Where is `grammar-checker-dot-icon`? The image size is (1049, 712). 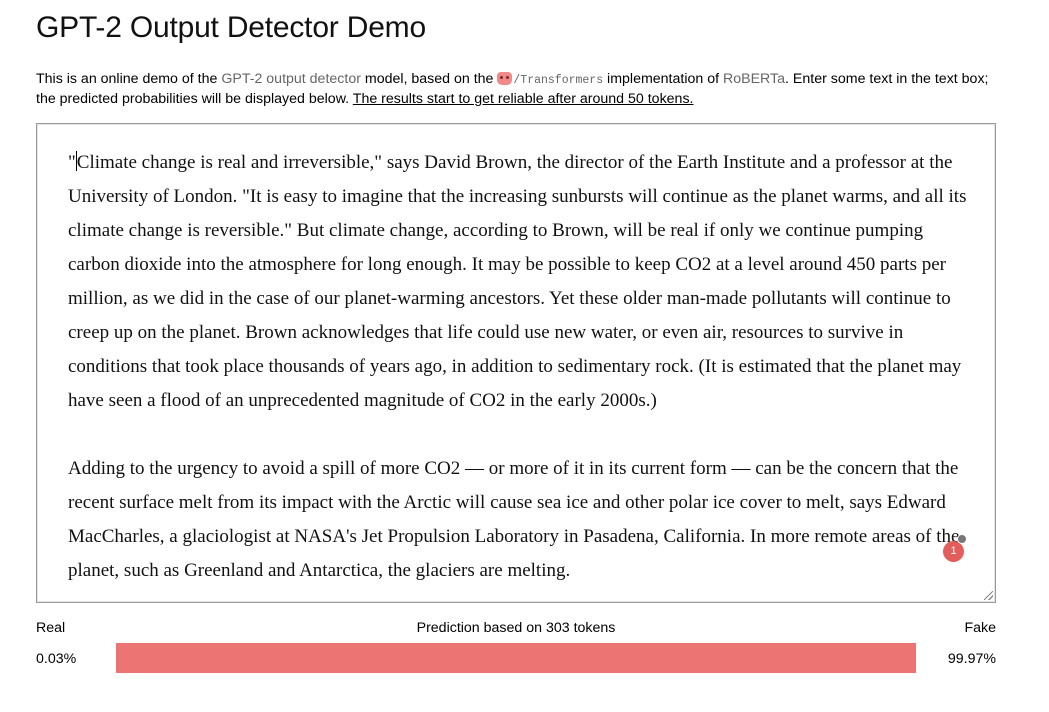 grammar-checker-dot-icon is located at coordinates (962, 539).